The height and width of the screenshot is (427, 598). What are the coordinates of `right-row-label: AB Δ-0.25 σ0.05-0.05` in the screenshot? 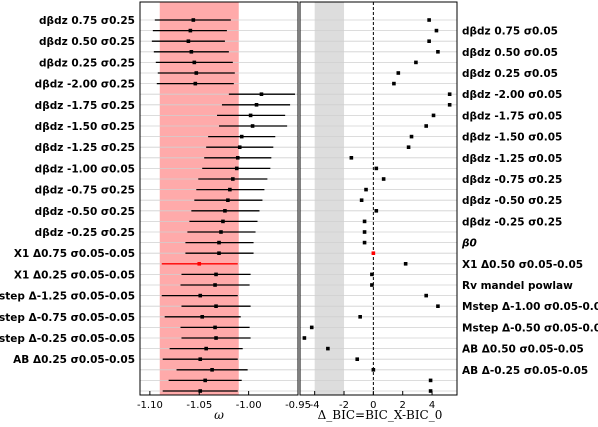 It's located at (525, 371).